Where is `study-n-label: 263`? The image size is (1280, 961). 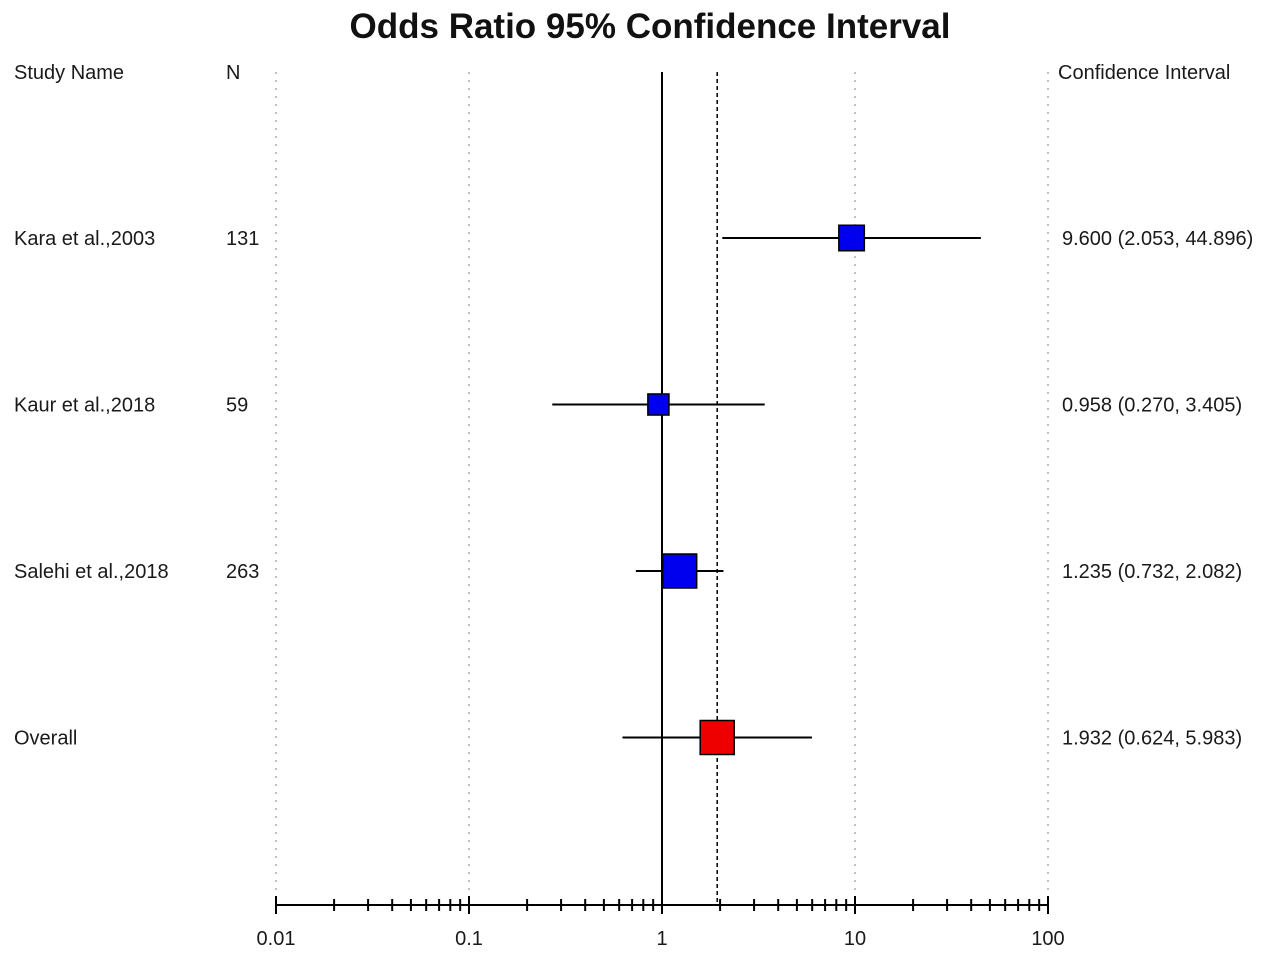 study-n-label: 263 is located at coordinates (242, 572).